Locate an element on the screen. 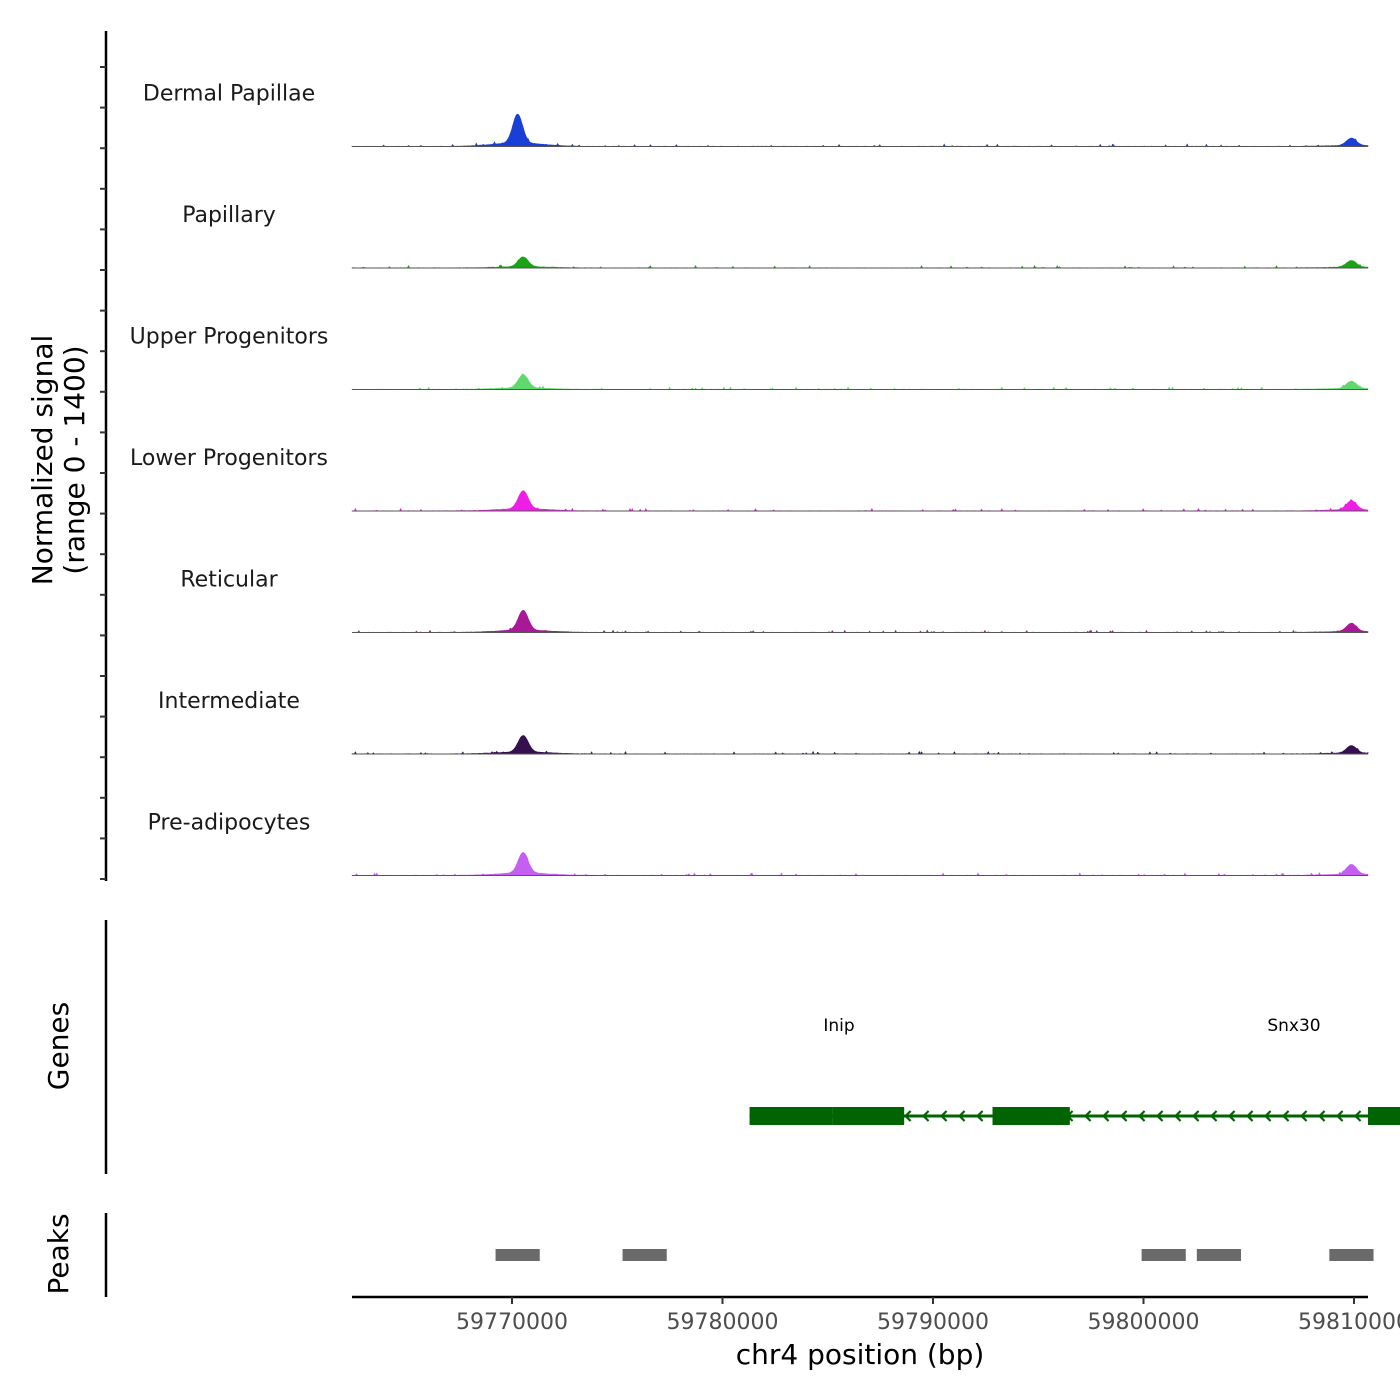 Image resolution: width=1400 pixels, height=1400 pixels. gene-inip: Inip is located at coordinates (1074, 1070).